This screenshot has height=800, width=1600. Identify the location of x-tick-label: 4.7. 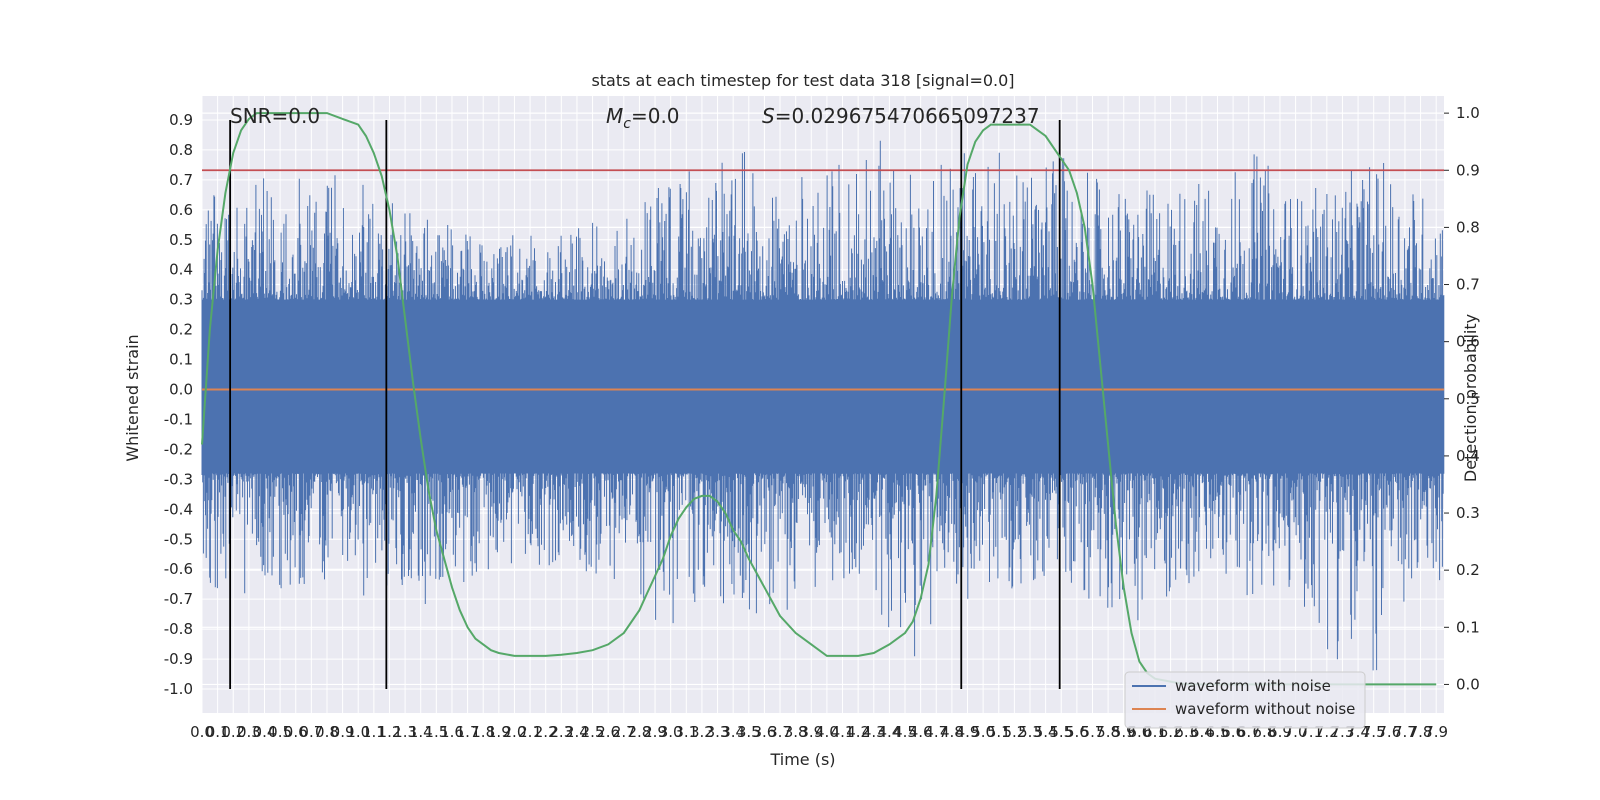
(936, 732).